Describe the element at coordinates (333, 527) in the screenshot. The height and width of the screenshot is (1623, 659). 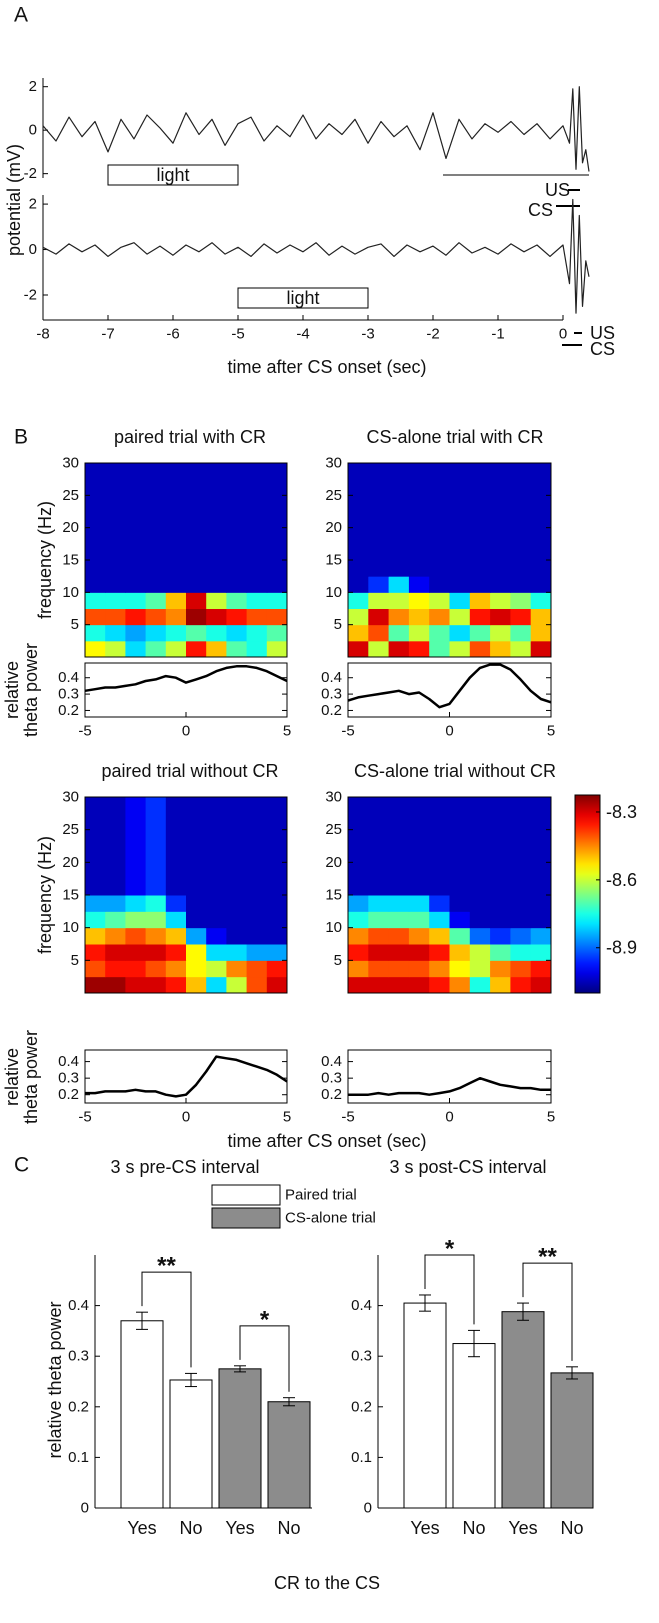
I see `y-tick-label: 20` at that location.